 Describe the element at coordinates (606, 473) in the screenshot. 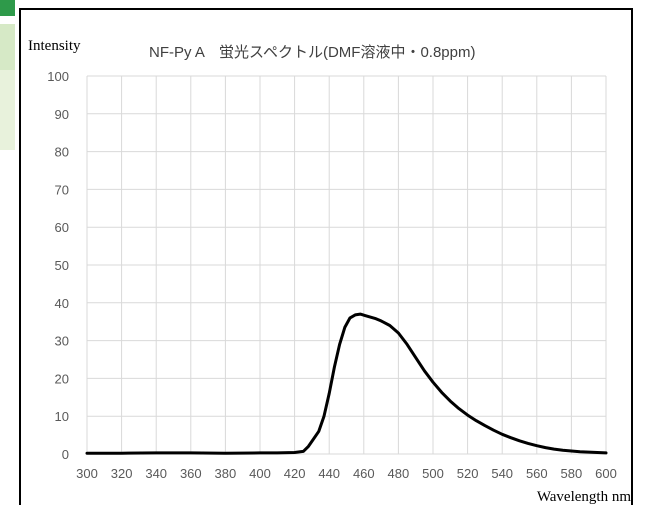

I see `x-tick-label: 600` at that location.